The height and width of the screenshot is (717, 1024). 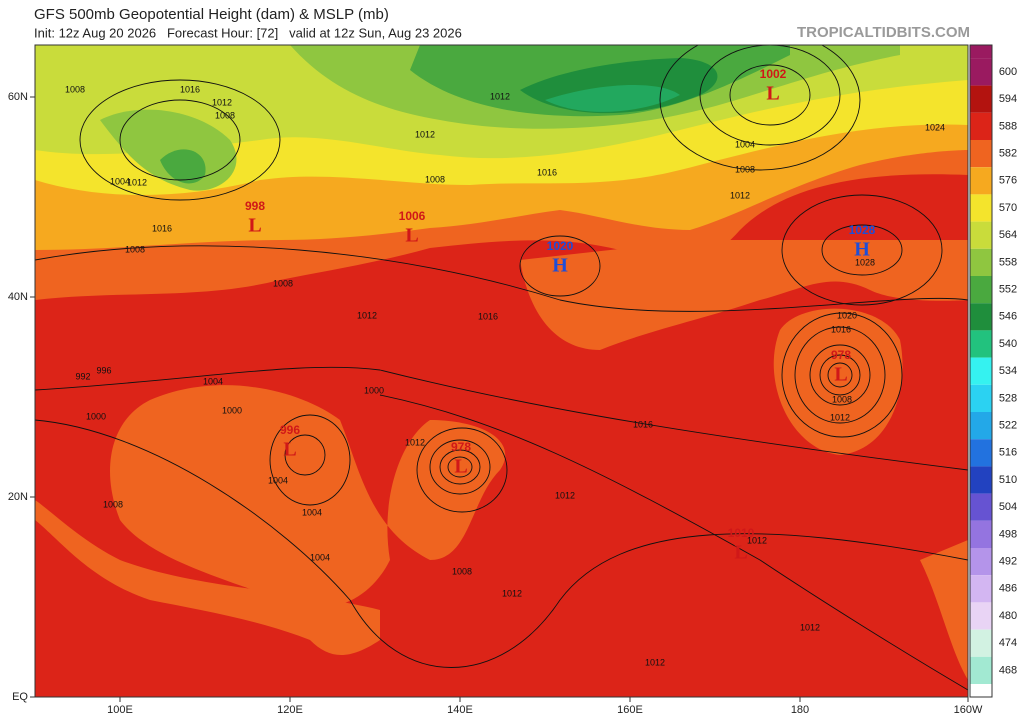 What do you see at coordinates (862, 230) in the screenshot?
I see `center-value: 1028` at bounding box center [862, 230].